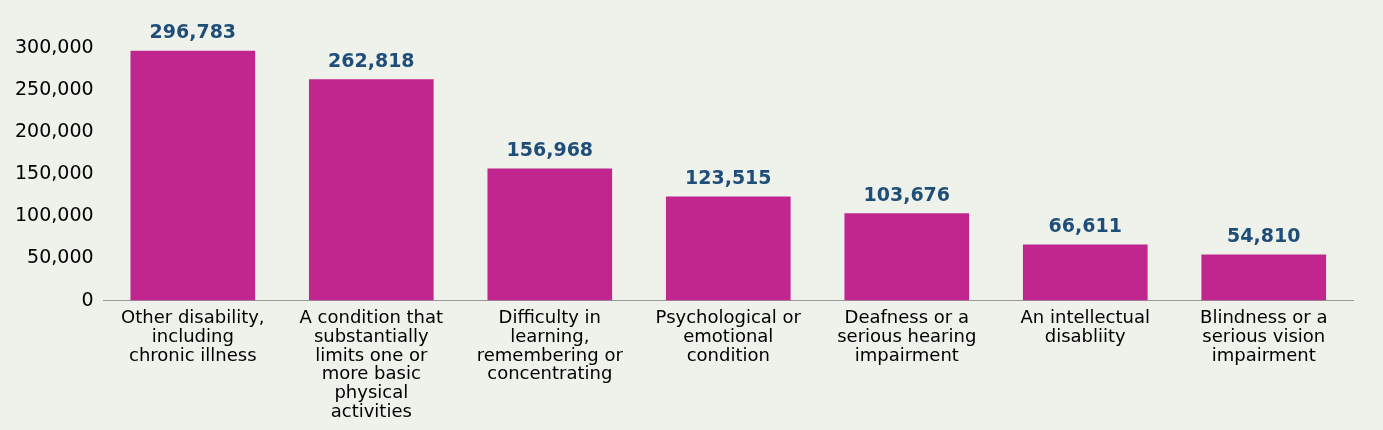 This screenshot has height=430, width=1383. Describe the element at coordinates (54, 45) in the screenshot. I see `y-tick-label: 300,000` at that location.